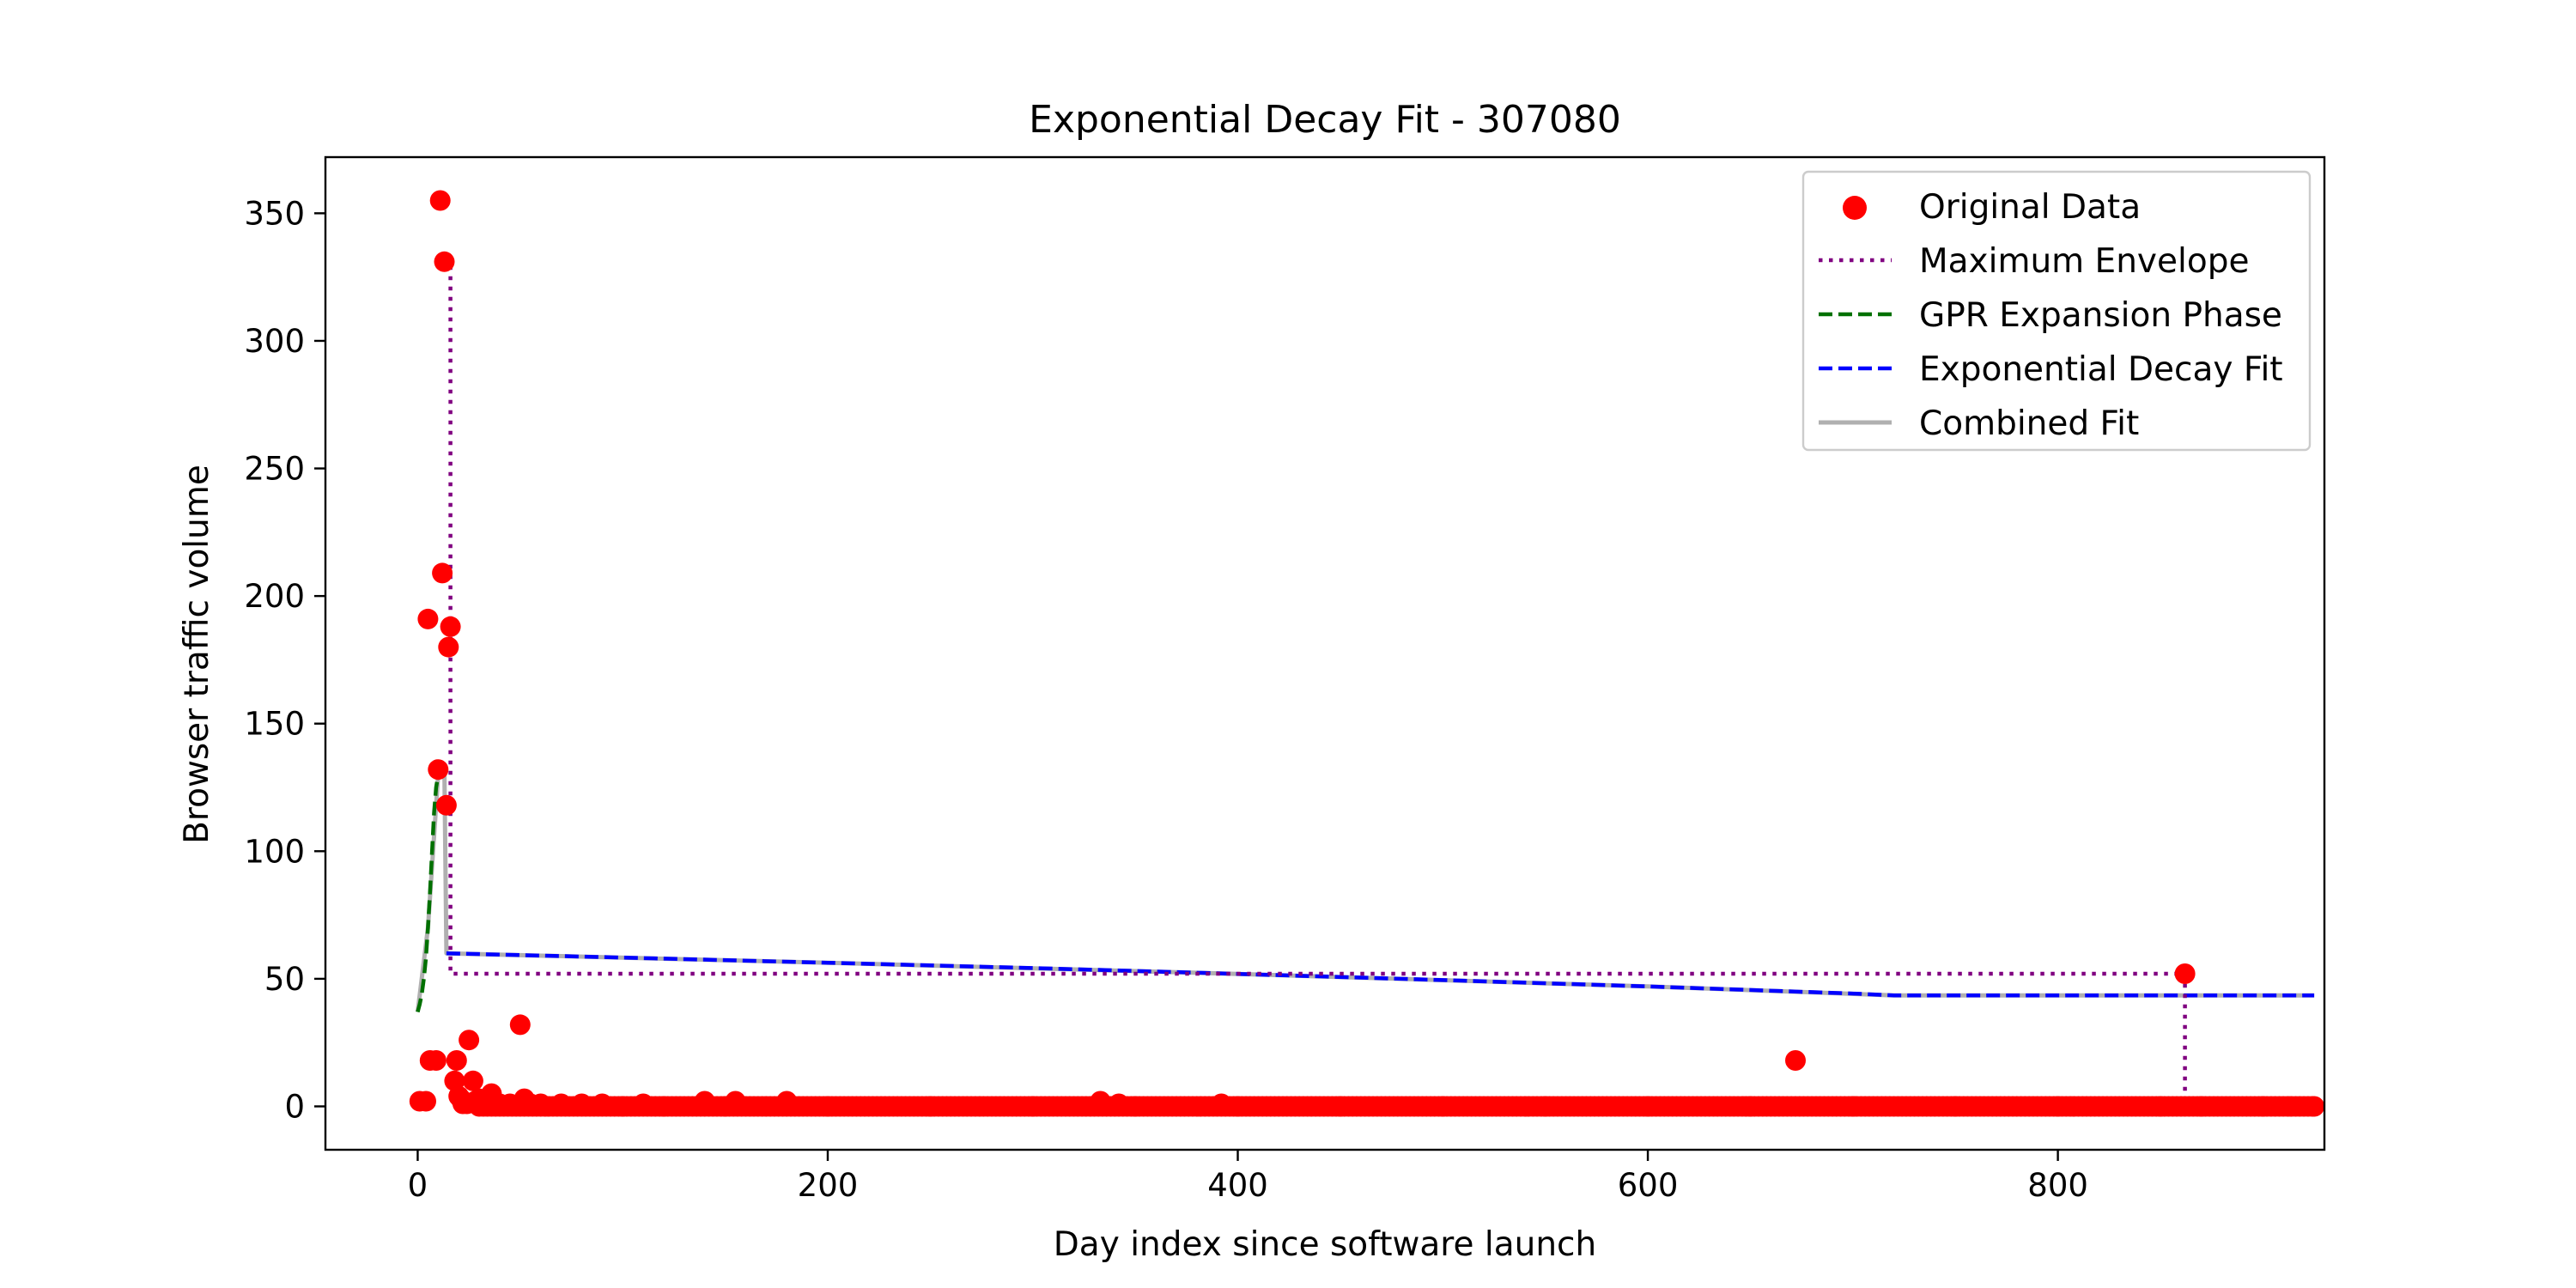  What do you see at coordinates (418, 1185) in the screenshot?
I see `x-tick-label: 0` at bounding box center [418, 1185].